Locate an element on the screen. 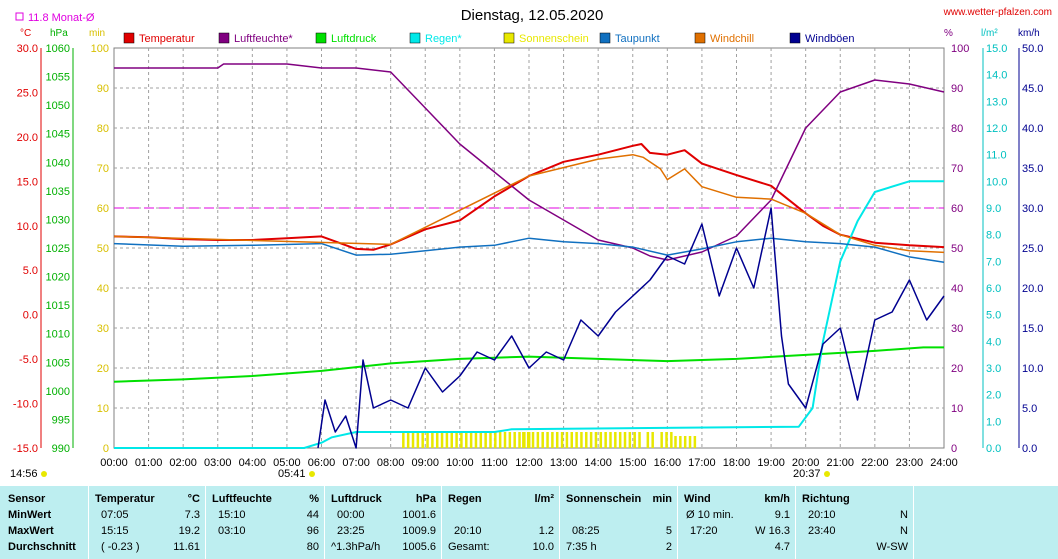 The image size is (1058, 559). tick-x: 13:00 is located at coordinates (564, 463).